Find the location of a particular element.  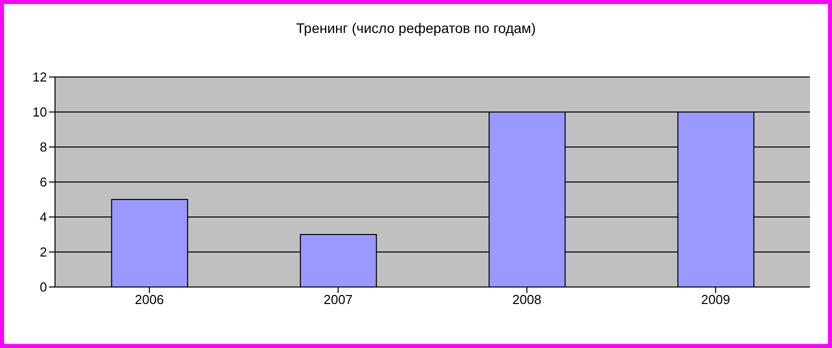

y-tick-label: 6 is located at coordinates (43, 182).